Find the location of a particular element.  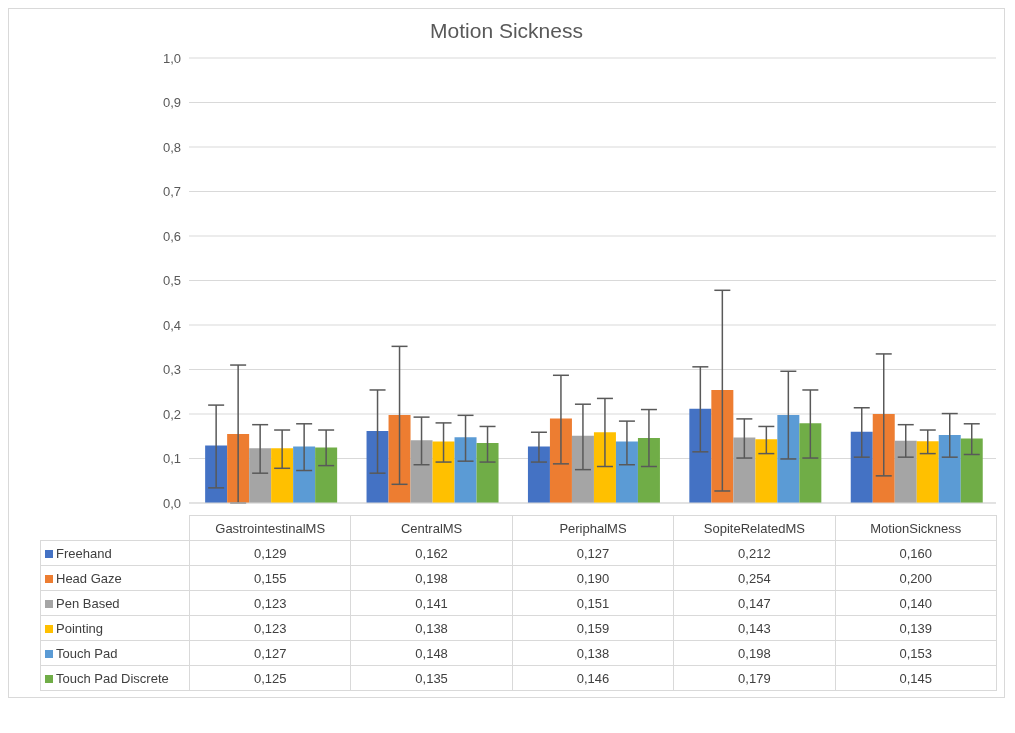

y-tick-label: 1,0 is located at coordinates (171, 58).